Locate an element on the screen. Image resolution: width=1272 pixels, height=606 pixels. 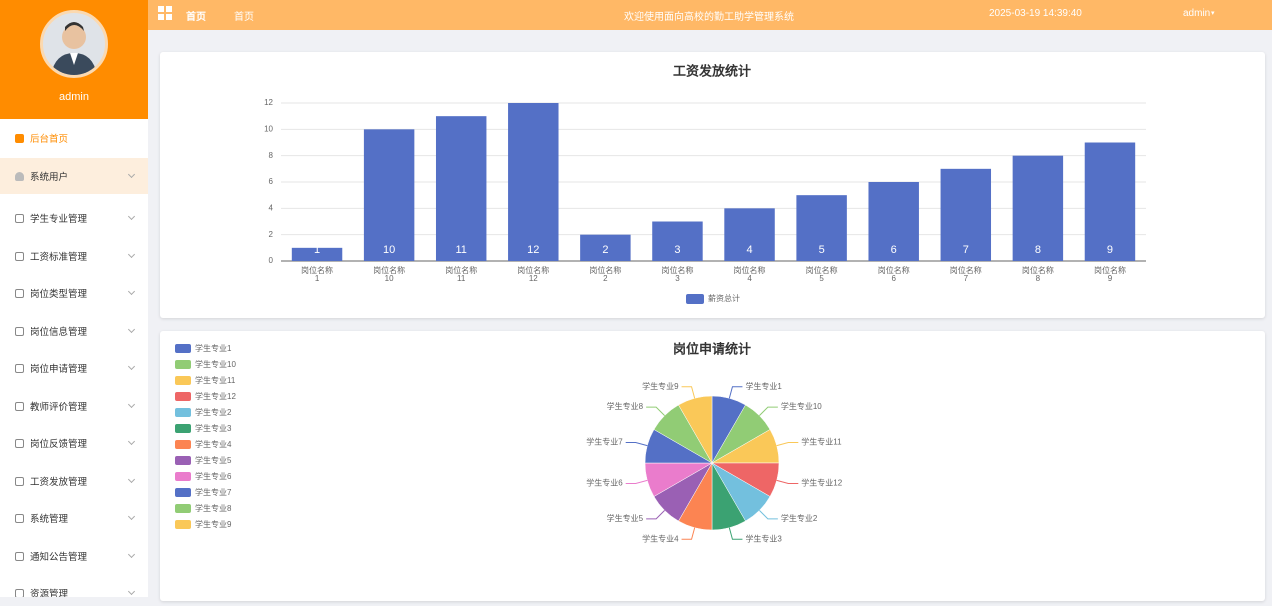
menu-item: 岗位申请管理 is located at coordinates (74, 368).